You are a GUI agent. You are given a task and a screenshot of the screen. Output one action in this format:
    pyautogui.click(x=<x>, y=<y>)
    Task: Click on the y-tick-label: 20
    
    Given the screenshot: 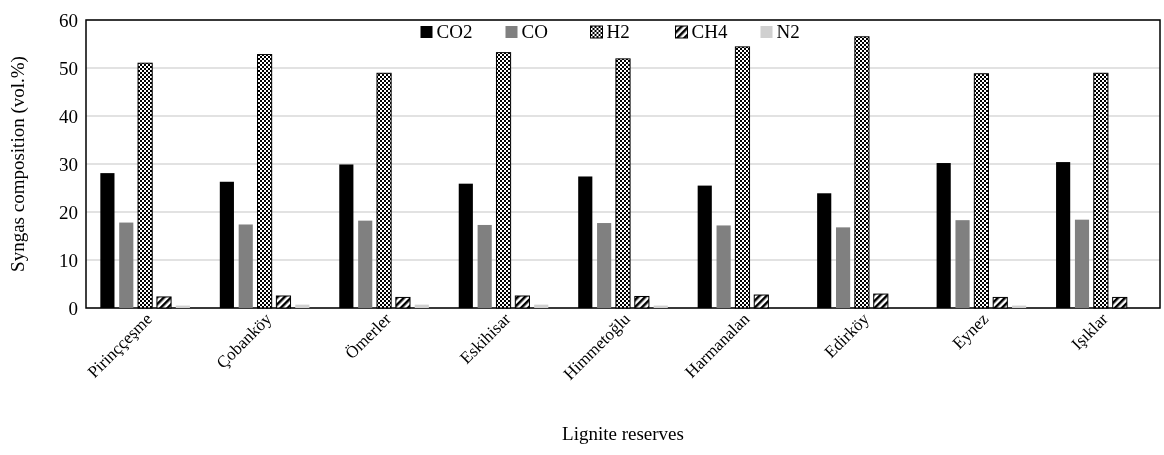 What is the action you would take?
    pyautogui.click(x=68, y=212)
    